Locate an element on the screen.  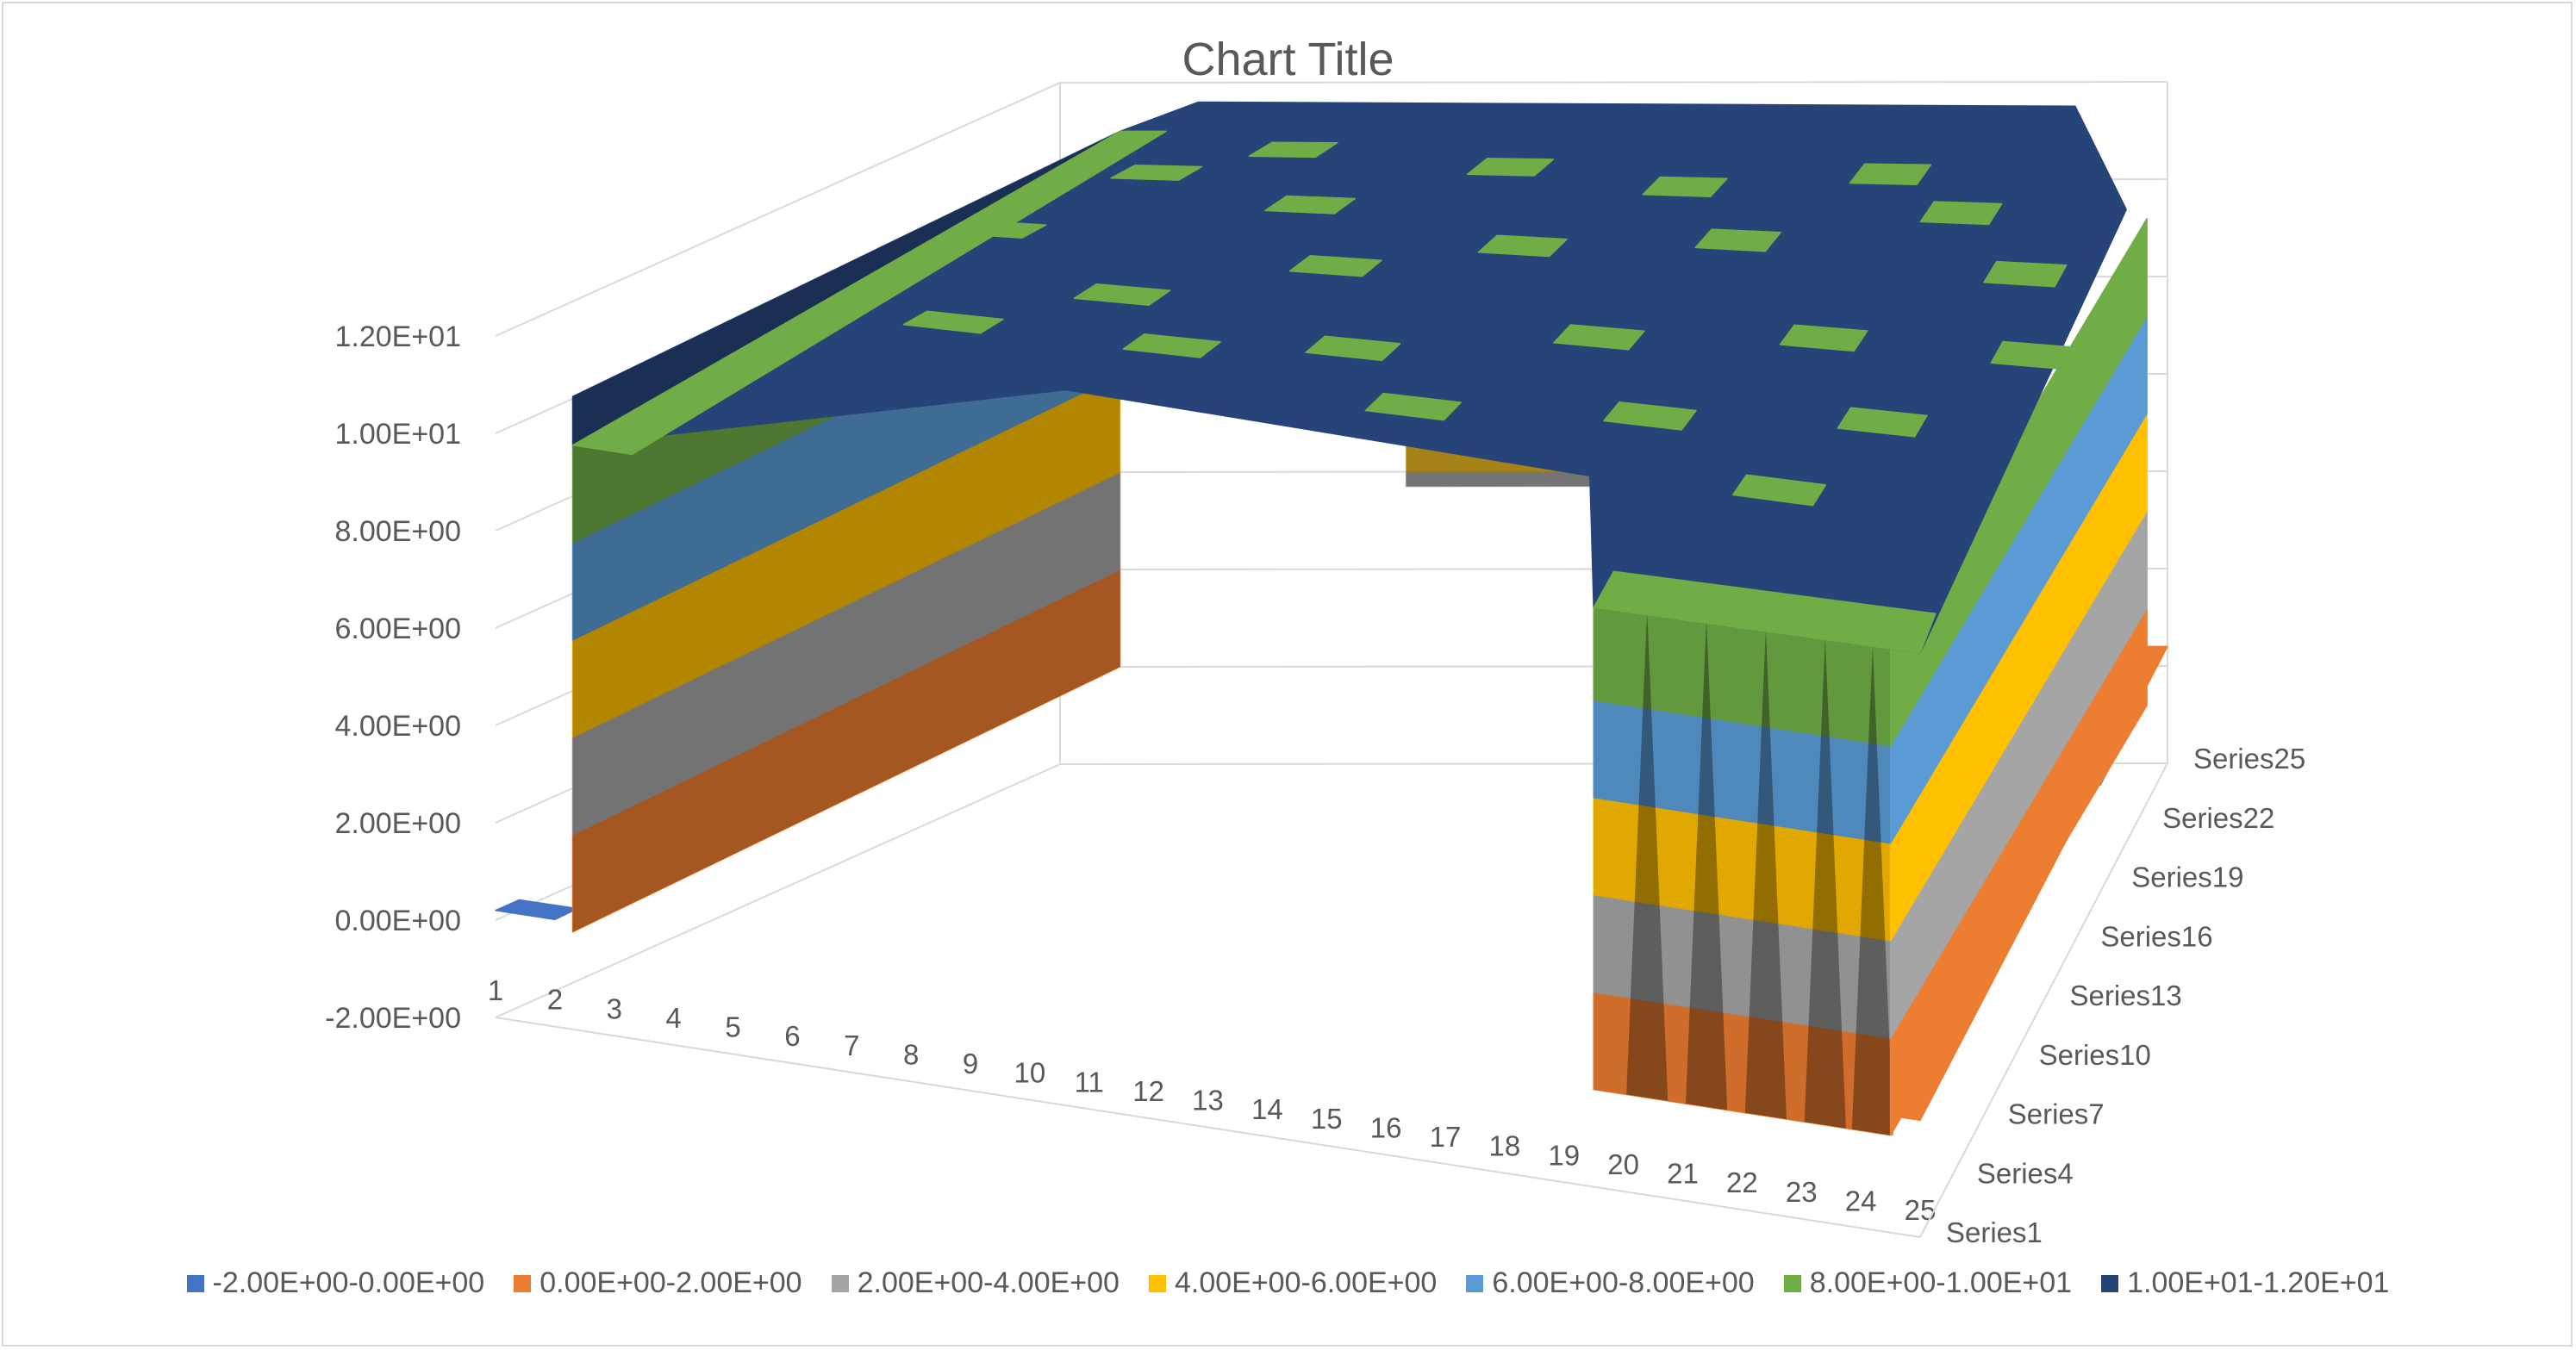
legend-label: 2.00E+00-4.00E+00 is located at coordinates (988, 1282).